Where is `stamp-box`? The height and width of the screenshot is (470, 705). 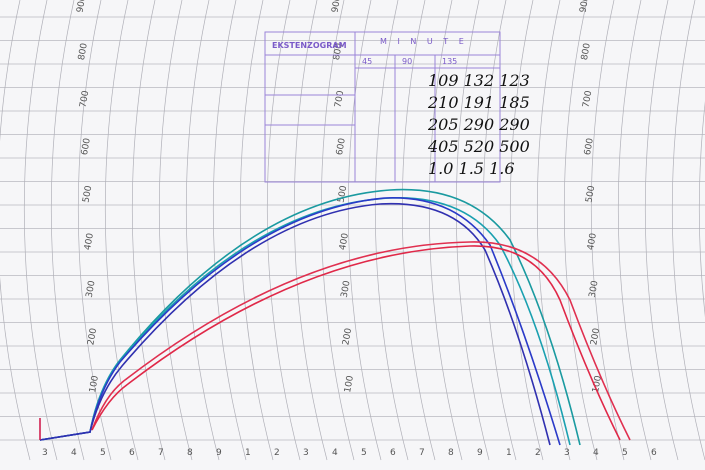 stamp-box is located at coordinates (382, 107).